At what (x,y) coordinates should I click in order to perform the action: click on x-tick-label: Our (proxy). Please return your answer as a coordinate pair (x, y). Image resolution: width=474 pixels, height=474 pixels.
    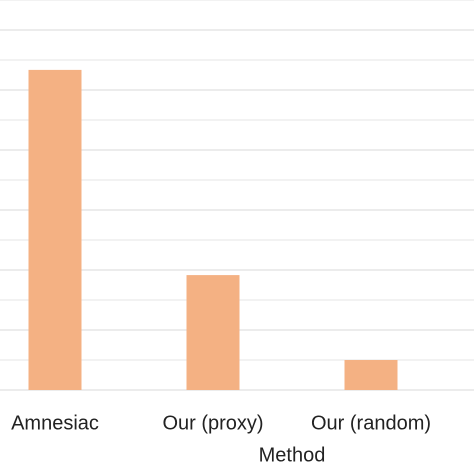
    Looking at the image, I should click on (212, 423).